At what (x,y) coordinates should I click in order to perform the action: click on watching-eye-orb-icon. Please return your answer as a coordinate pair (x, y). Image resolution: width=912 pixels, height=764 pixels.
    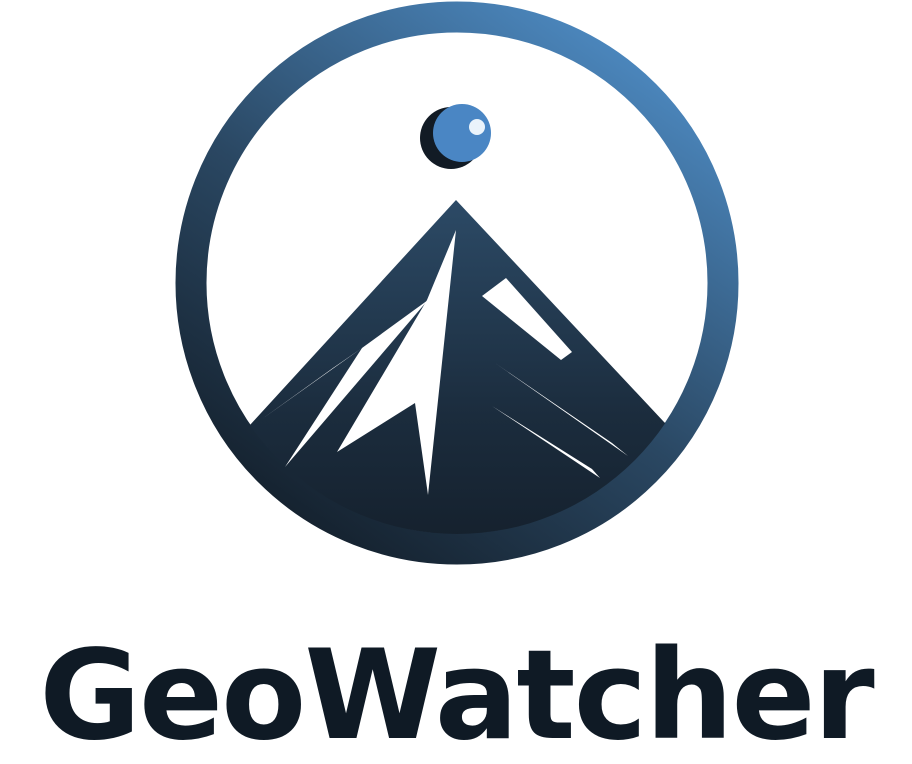
    Looking at the image, I should click on (455, 136).